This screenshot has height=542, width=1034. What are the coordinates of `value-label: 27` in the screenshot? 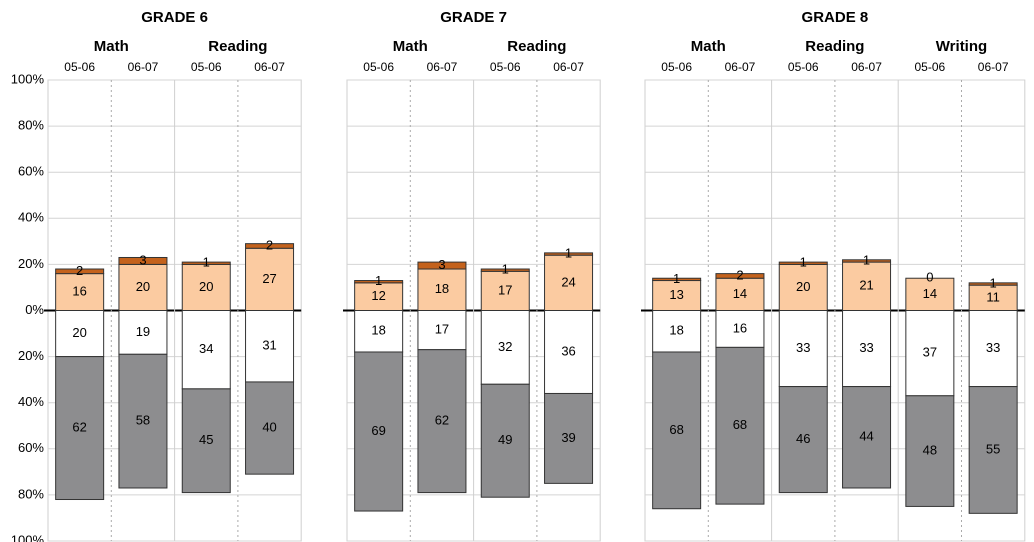 It's located at (269, 278).